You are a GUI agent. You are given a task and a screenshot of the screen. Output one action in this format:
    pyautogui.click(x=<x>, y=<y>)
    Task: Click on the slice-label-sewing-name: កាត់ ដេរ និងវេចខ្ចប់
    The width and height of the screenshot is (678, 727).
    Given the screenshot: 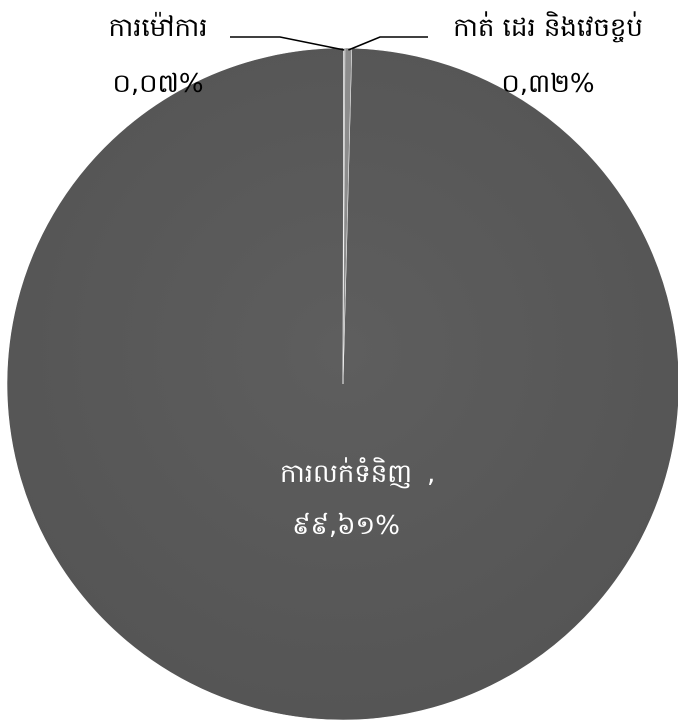 What is the action you would take?
    pyautogui.click(x=548, y=27)
    